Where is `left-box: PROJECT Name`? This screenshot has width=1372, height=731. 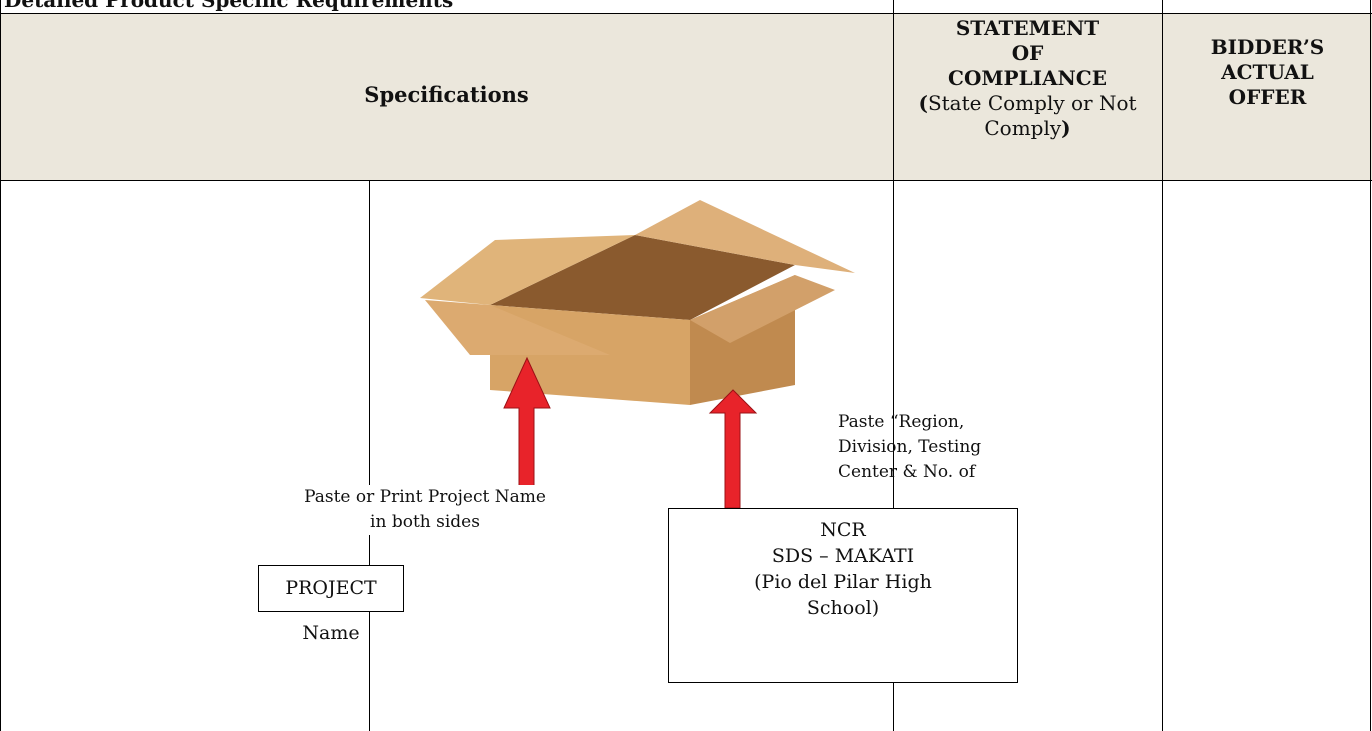
left-box: PROJECT Name is located at coordinates (331, 604).